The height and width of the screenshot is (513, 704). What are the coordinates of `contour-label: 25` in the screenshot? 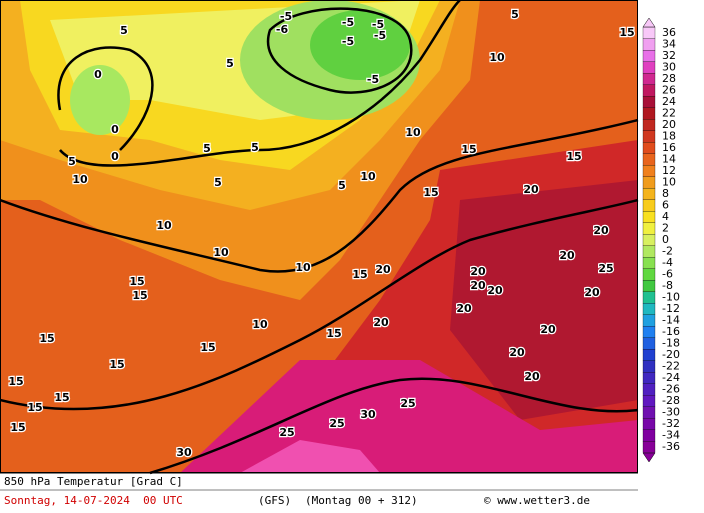 It's located at (407, 403).